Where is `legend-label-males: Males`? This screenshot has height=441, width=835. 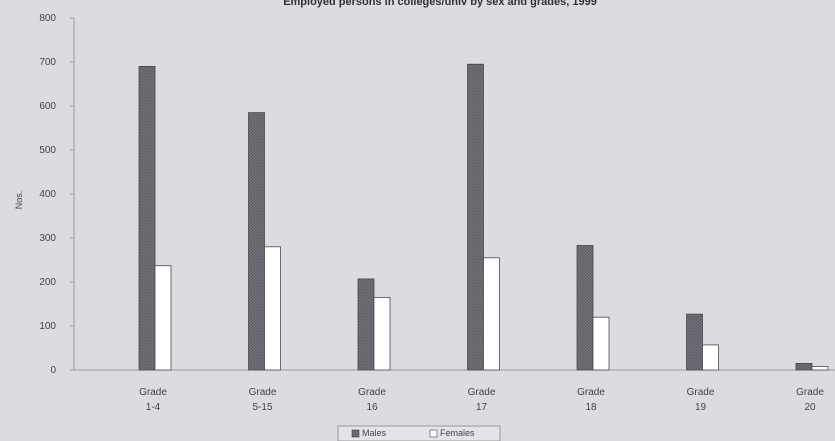
legend-label-males: Males is located at coordinates (374, 433).